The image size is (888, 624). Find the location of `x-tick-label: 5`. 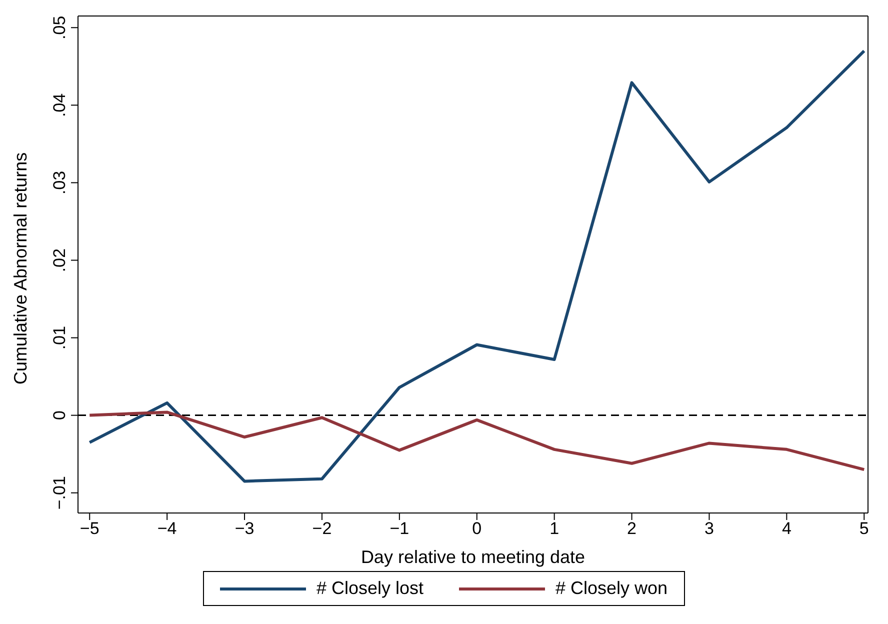

x-tick-label: 5 is located at coordinates (864, 528).